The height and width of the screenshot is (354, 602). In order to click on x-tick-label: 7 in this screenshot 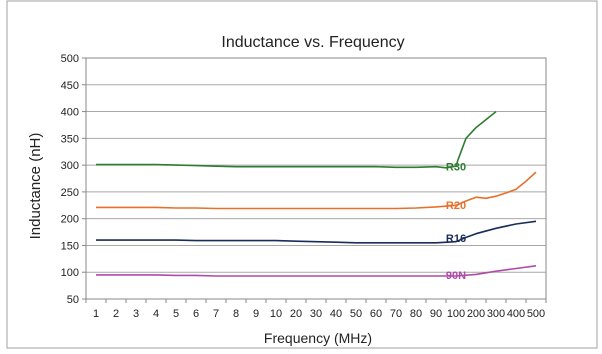, I will do `click(216, 314)`.